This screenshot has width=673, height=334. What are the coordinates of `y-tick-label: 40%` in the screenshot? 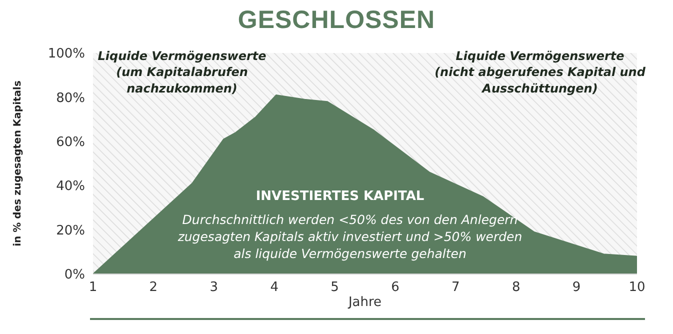 It's located at (70, 186).